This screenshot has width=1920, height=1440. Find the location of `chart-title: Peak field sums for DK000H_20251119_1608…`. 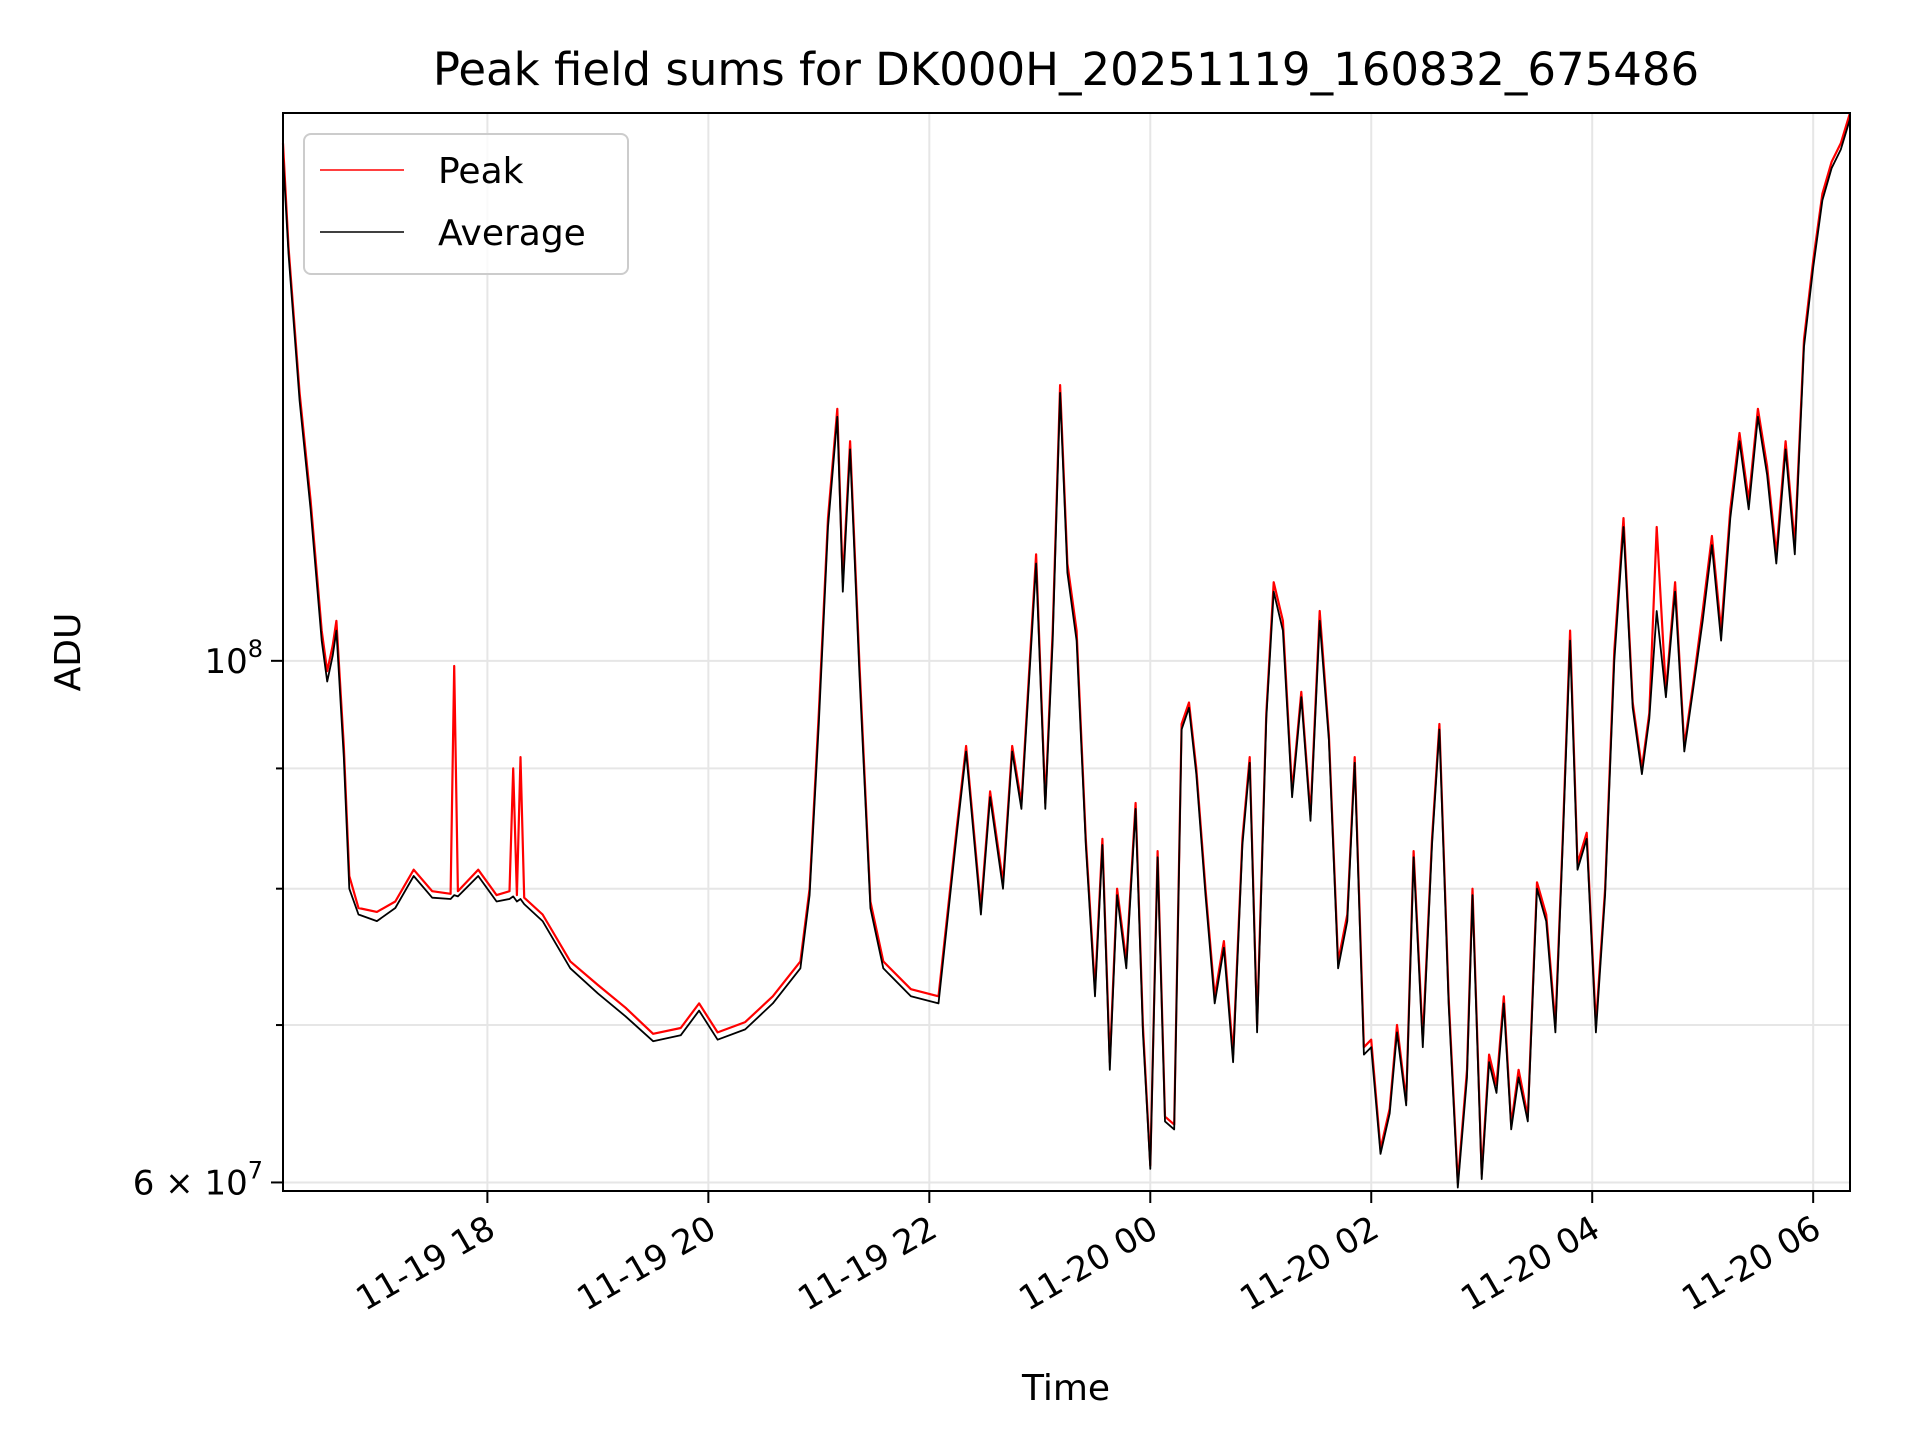

chart-title: Peak field sums for DK000H_20251119_1608… is located at coordinates (1066, 69).